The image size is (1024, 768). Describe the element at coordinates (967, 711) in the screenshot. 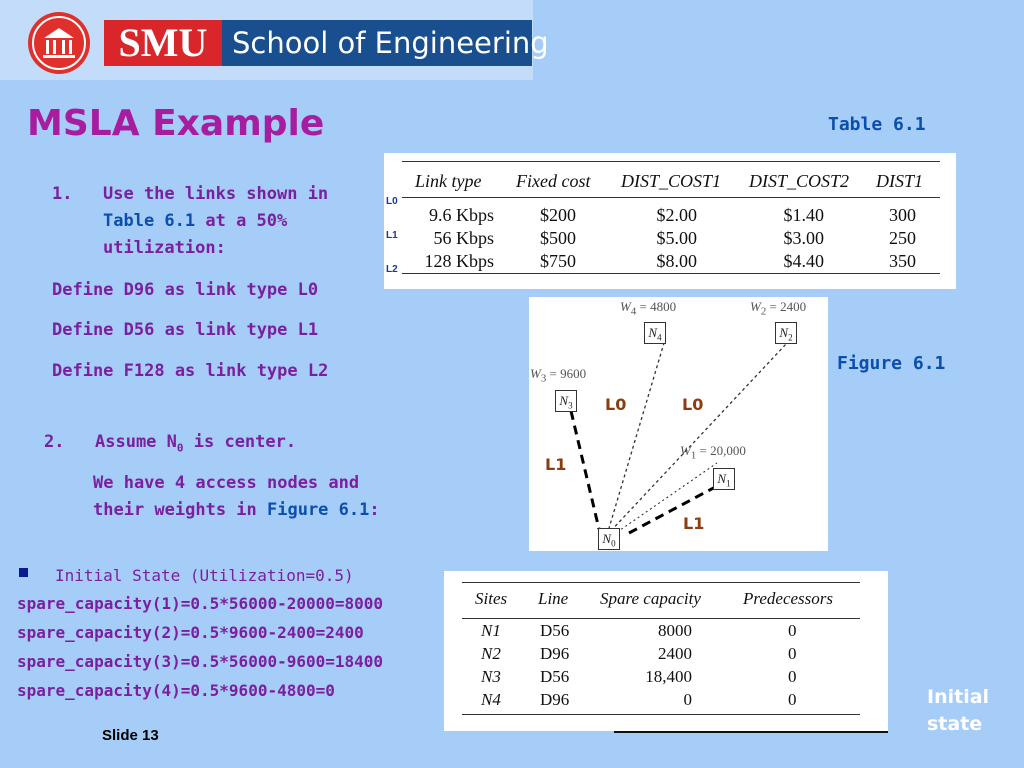

I see `initial-state-label: Initial state` at that location.